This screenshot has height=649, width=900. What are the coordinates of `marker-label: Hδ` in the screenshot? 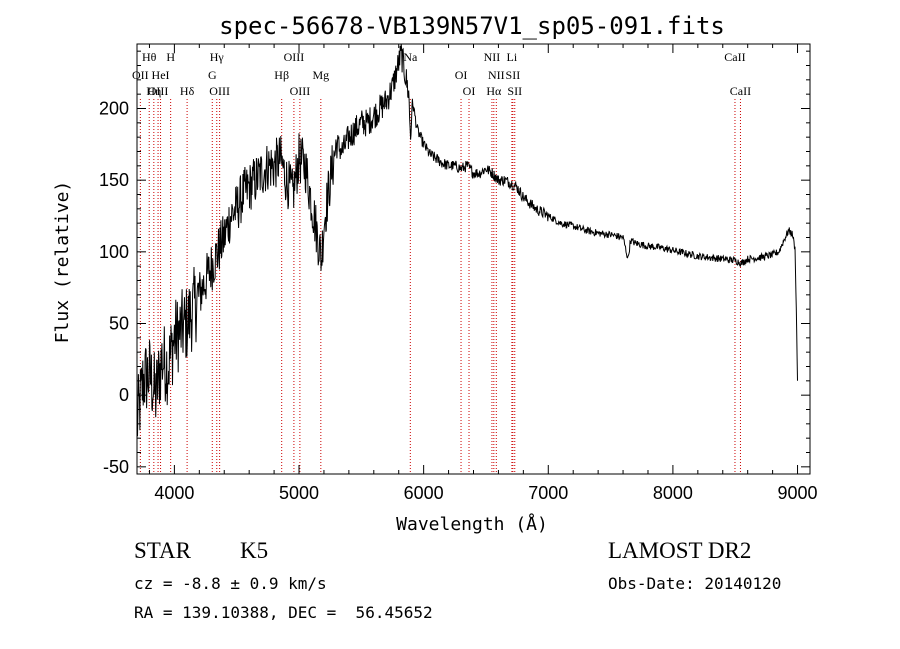 It's located at (187, 91).